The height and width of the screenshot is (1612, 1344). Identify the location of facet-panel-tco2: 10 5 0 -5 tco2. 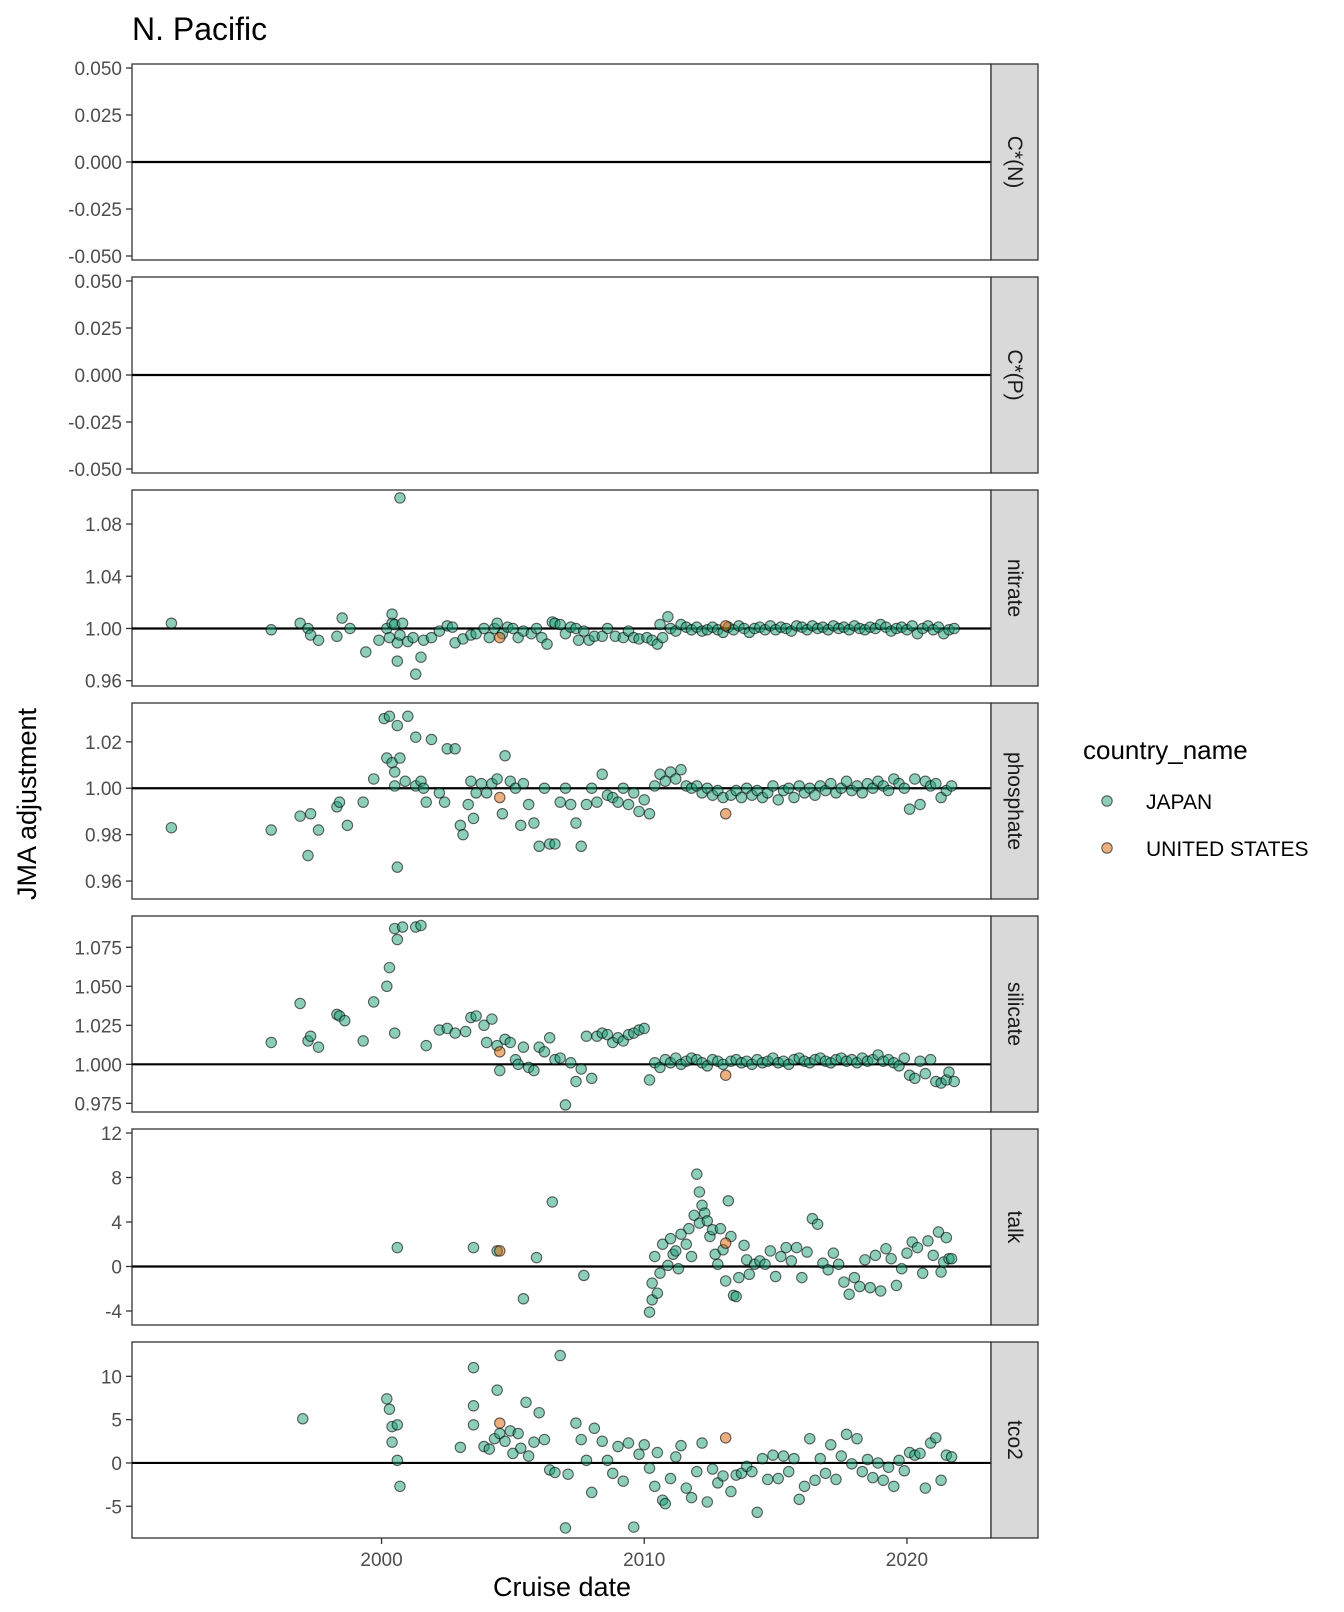
(570, 1440).